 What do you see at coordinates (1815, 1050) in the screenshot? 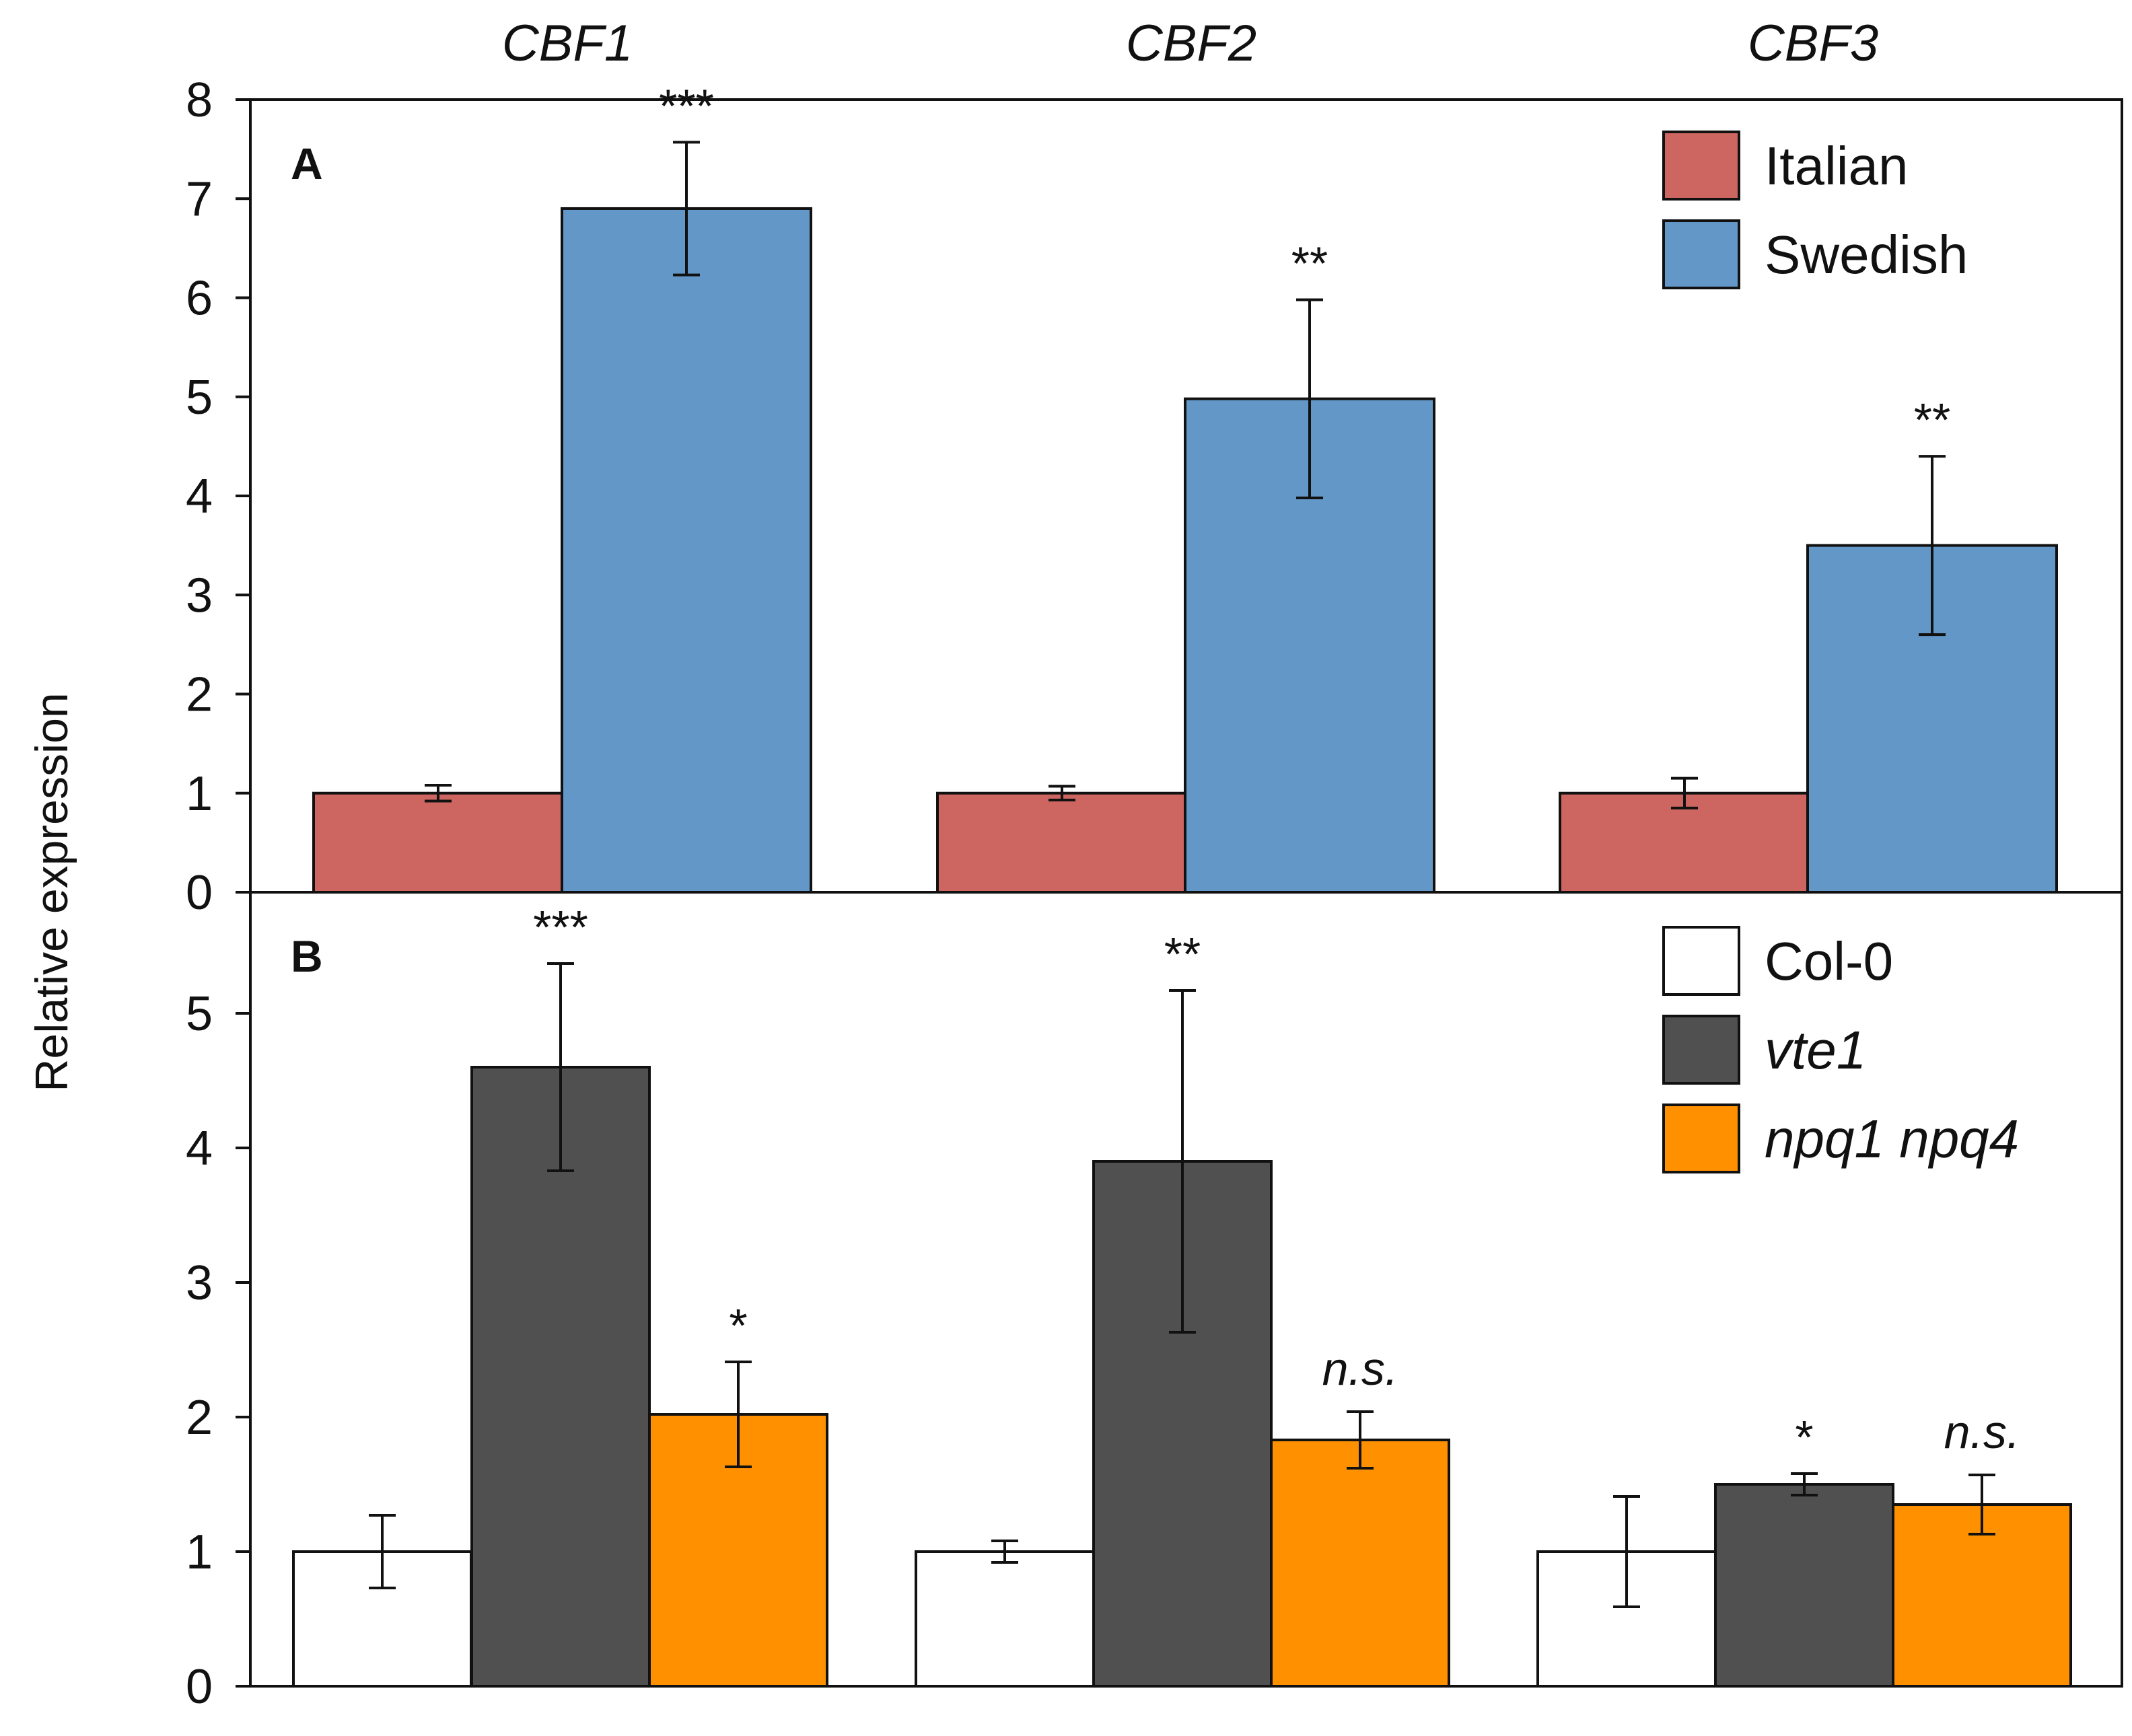
I see `legend-label-vte1: vte1` at bounding box center [1815, 1050].